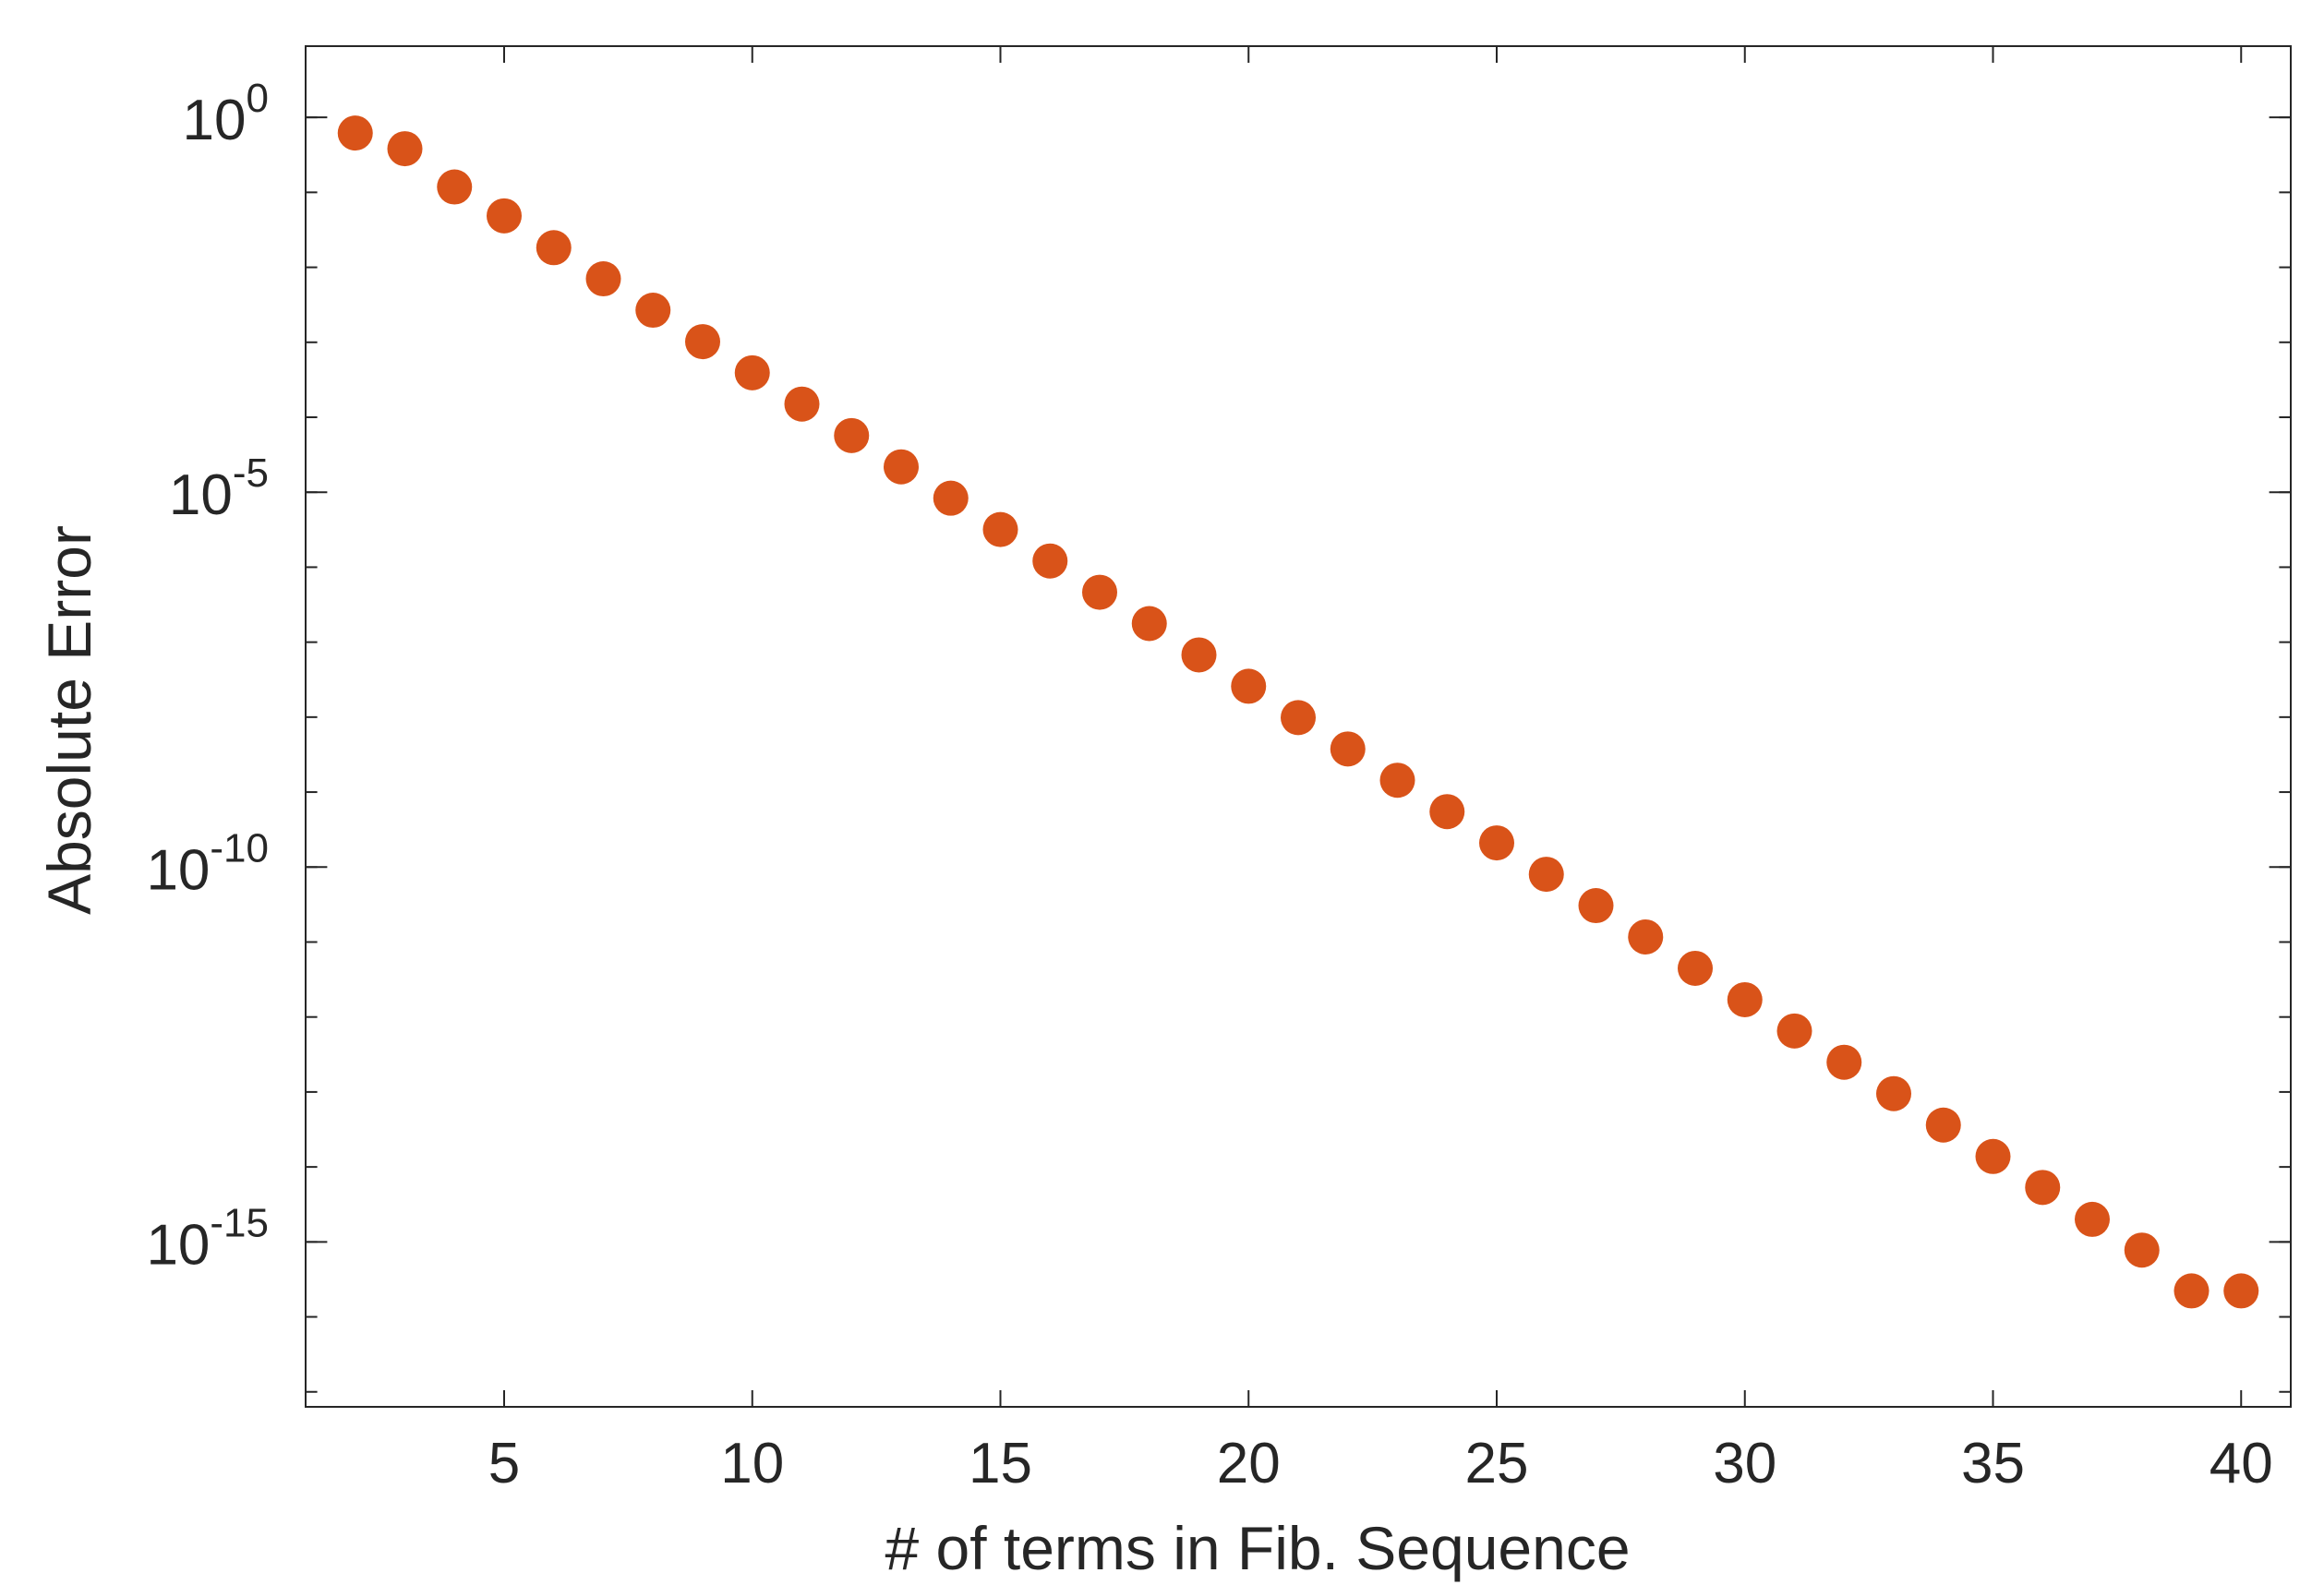  I want to click on y-axis-label: Absolute Error, so click(69, 720).